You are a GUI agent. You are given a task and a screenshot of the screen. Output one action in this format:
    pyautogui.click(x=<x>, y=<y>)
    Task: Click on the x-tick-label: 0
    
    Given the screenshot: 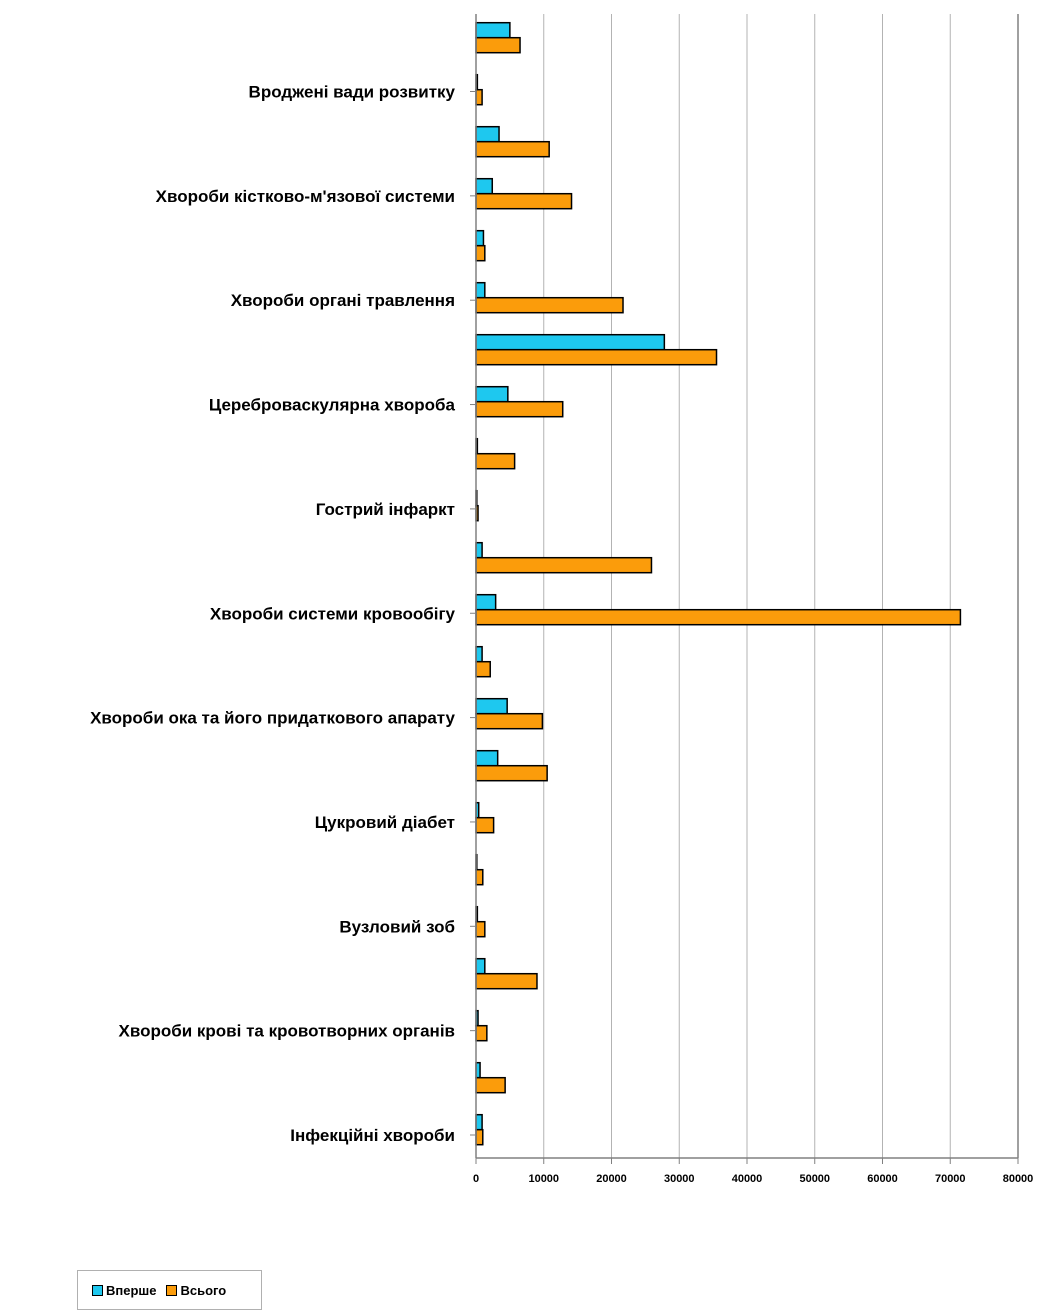 What is the action you would take?
    pyautogui.click(x=476, y=1179)
    